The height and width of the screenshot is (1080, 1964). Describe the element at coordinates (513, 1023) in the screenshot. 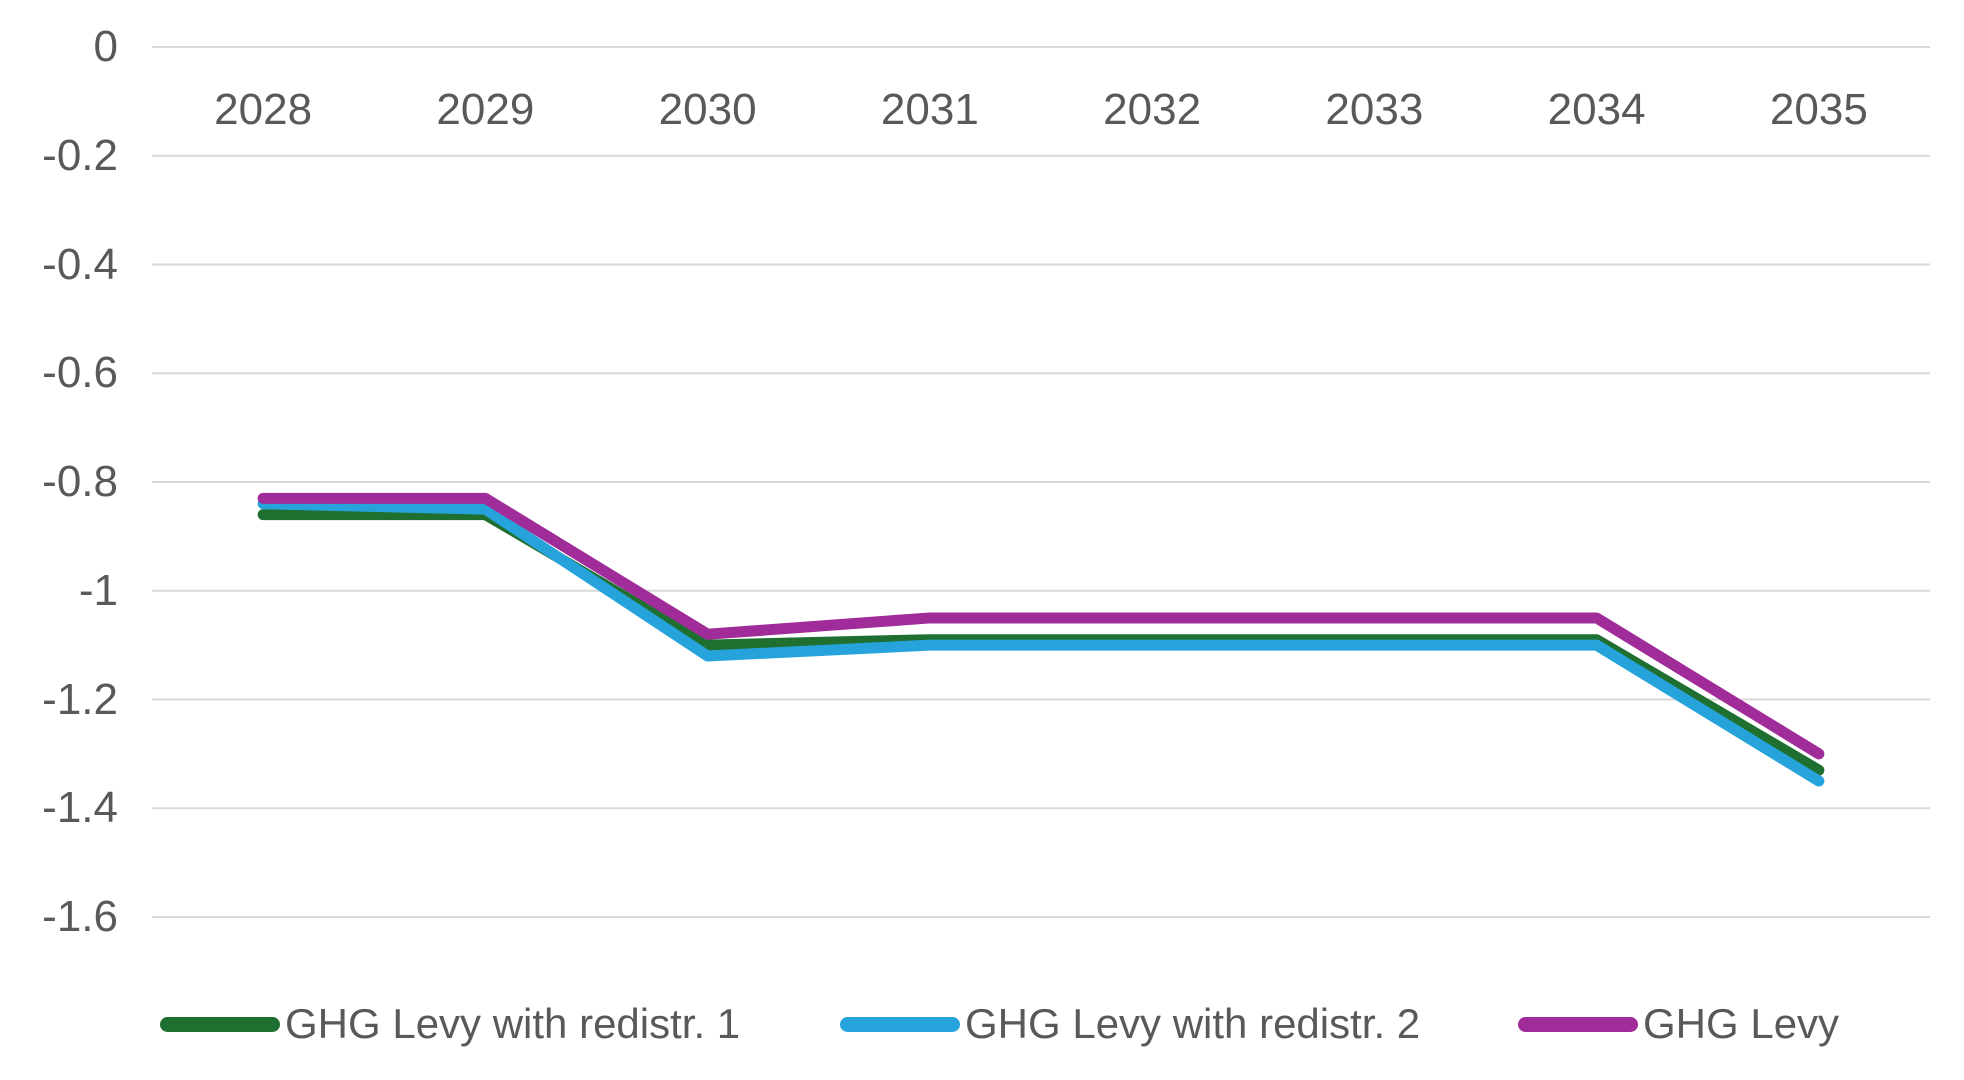

I see `legend-label-ghg-levy-with-redistr-1: GHG Levy with redistr. 1` at that location.